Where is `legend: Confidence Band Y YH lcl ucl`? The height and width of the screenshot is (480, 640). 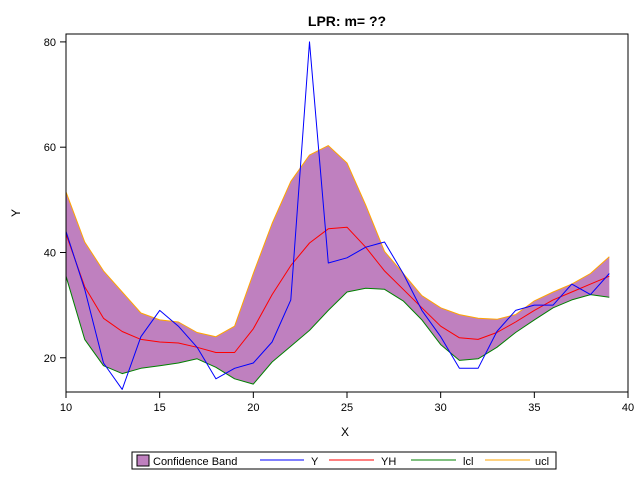
legend: Confidence Band Y YH lcl ucl is located at coordinates (344, 460).